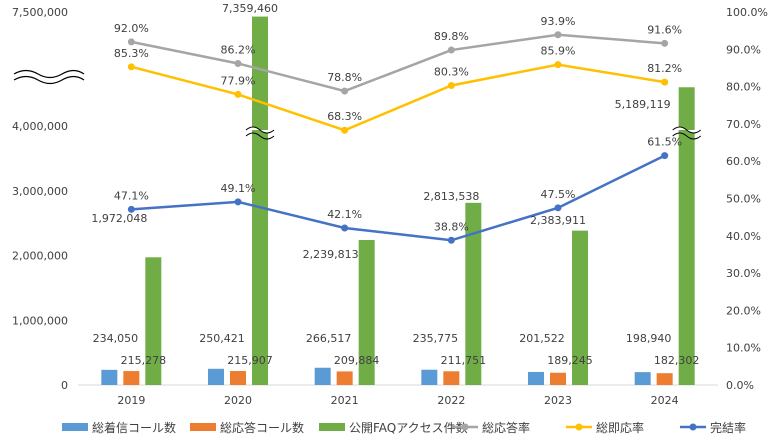 The image size is (778, 445). I want to click on line-data-label: 47.5%, so click(558, 194).